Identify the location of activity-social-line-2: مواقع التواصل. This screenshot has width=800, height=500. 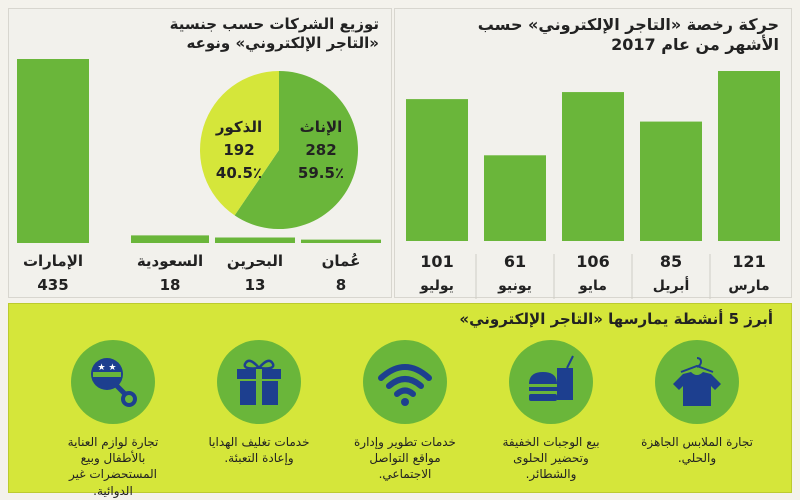
(405, 458).